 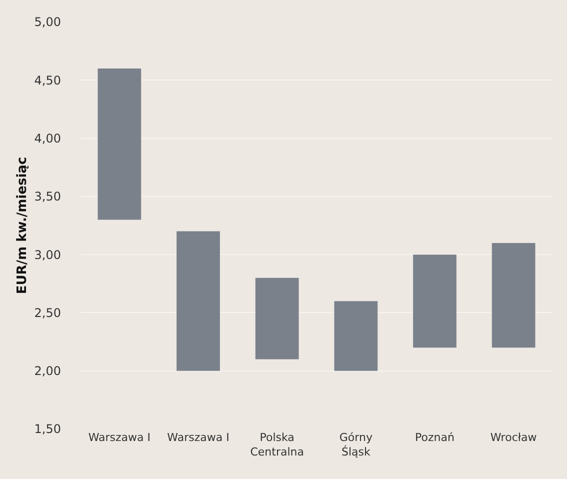 What do you see at coordinates (277, 444) in the screenshot?
I see `x-tick-label: Polska Centralna` at bounding box center [277, 444].